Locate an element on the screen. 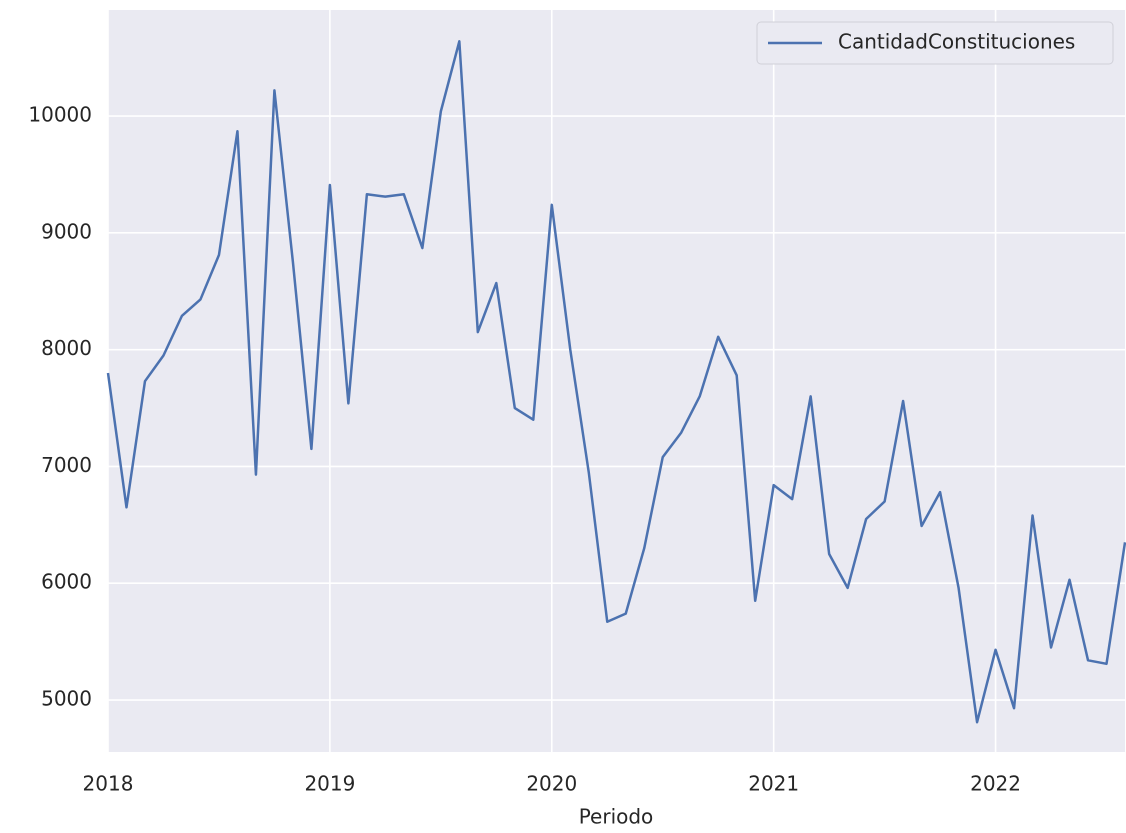 This screenshot has width=1126, height=833. legend: CantidadConstituciones is located at coordinates (935, 43).